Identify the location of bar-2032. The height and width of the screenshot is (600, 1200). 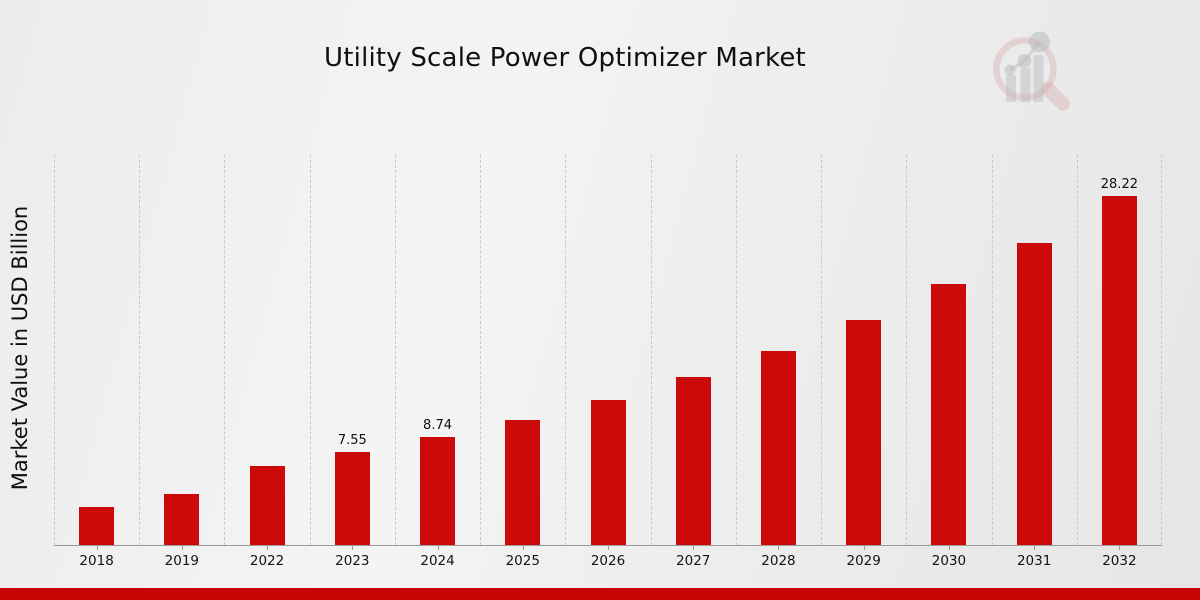
(1119, 370).